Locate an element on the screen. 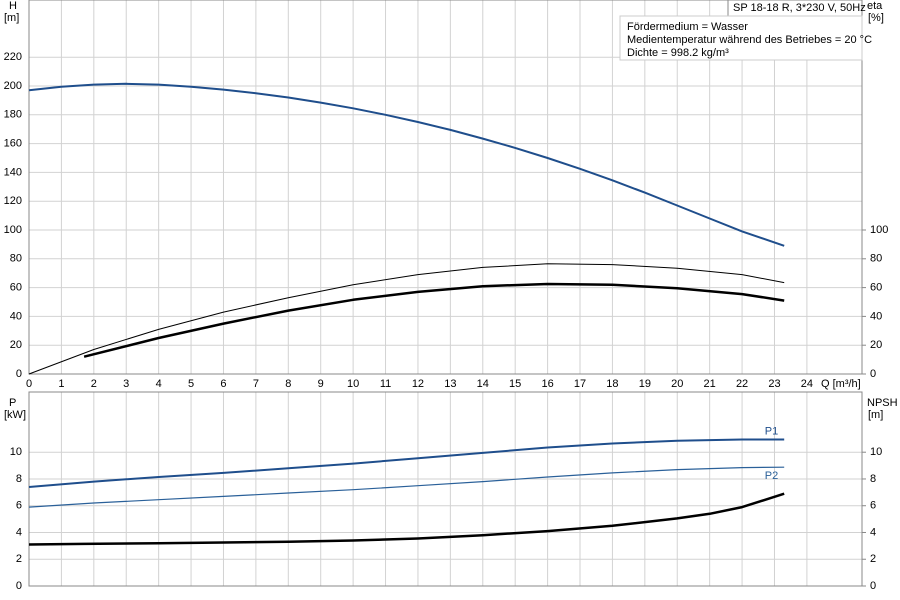  y-tick-label: 200 is located at coordinates (13, 86).